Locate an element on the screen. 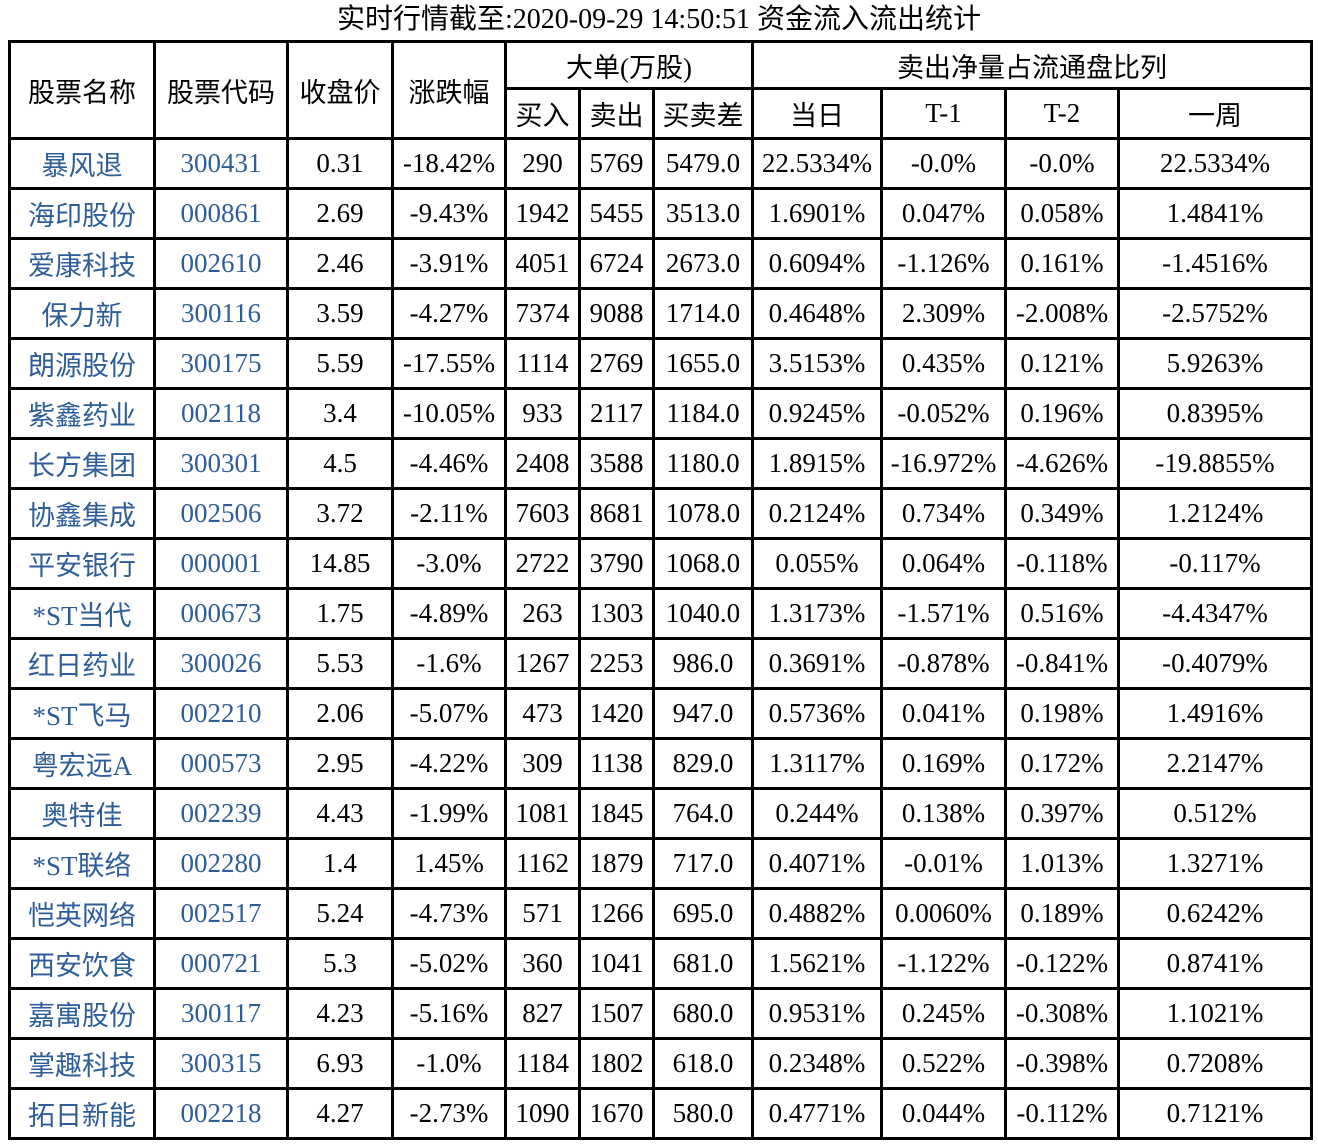  buy-volume-cell: 290 is located at coordinates (542, 163).